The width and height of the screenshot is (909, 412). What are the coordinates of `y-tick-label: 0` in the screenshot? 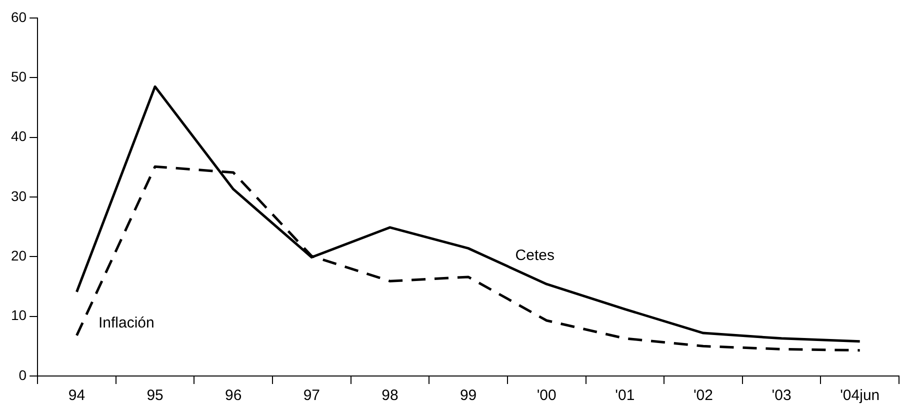 It's located at (22, 374).